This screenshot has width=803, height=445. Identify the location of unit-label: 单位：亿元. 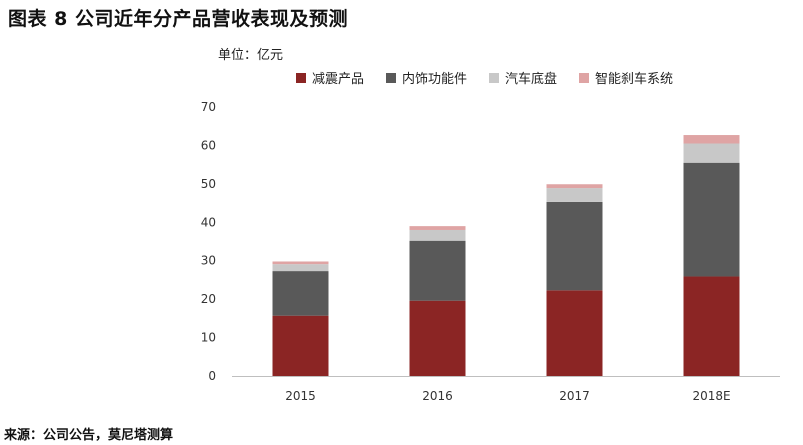
(251, 55).